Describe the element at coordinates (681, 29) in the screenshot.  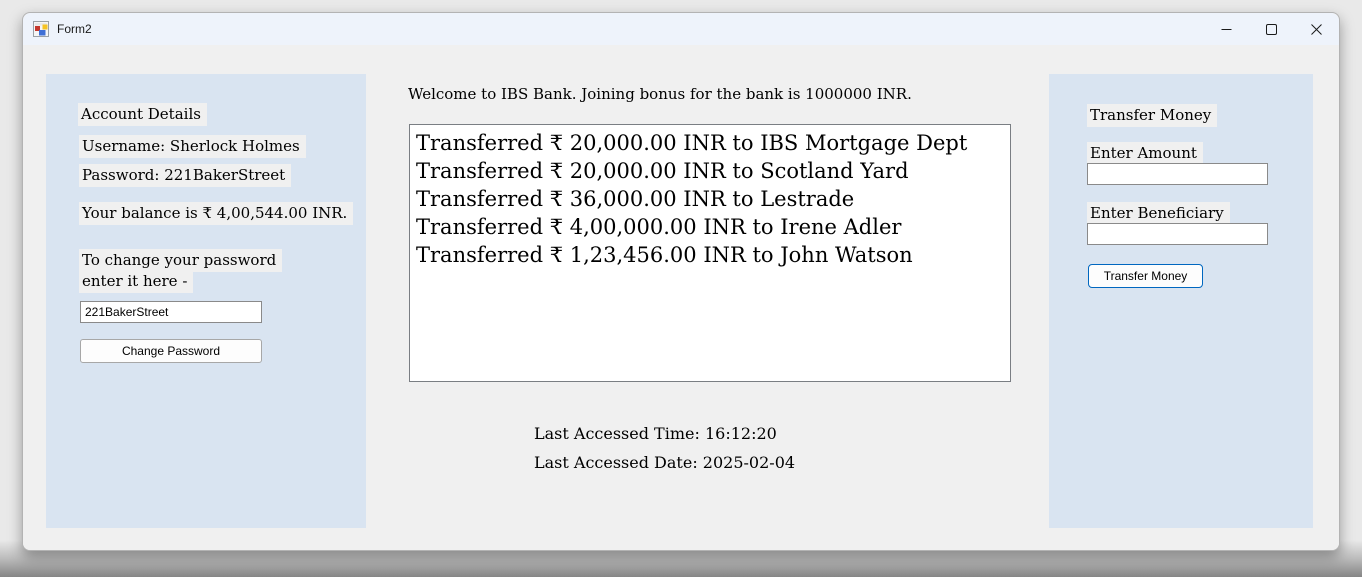
I see `titlebar: Form2` at that location.